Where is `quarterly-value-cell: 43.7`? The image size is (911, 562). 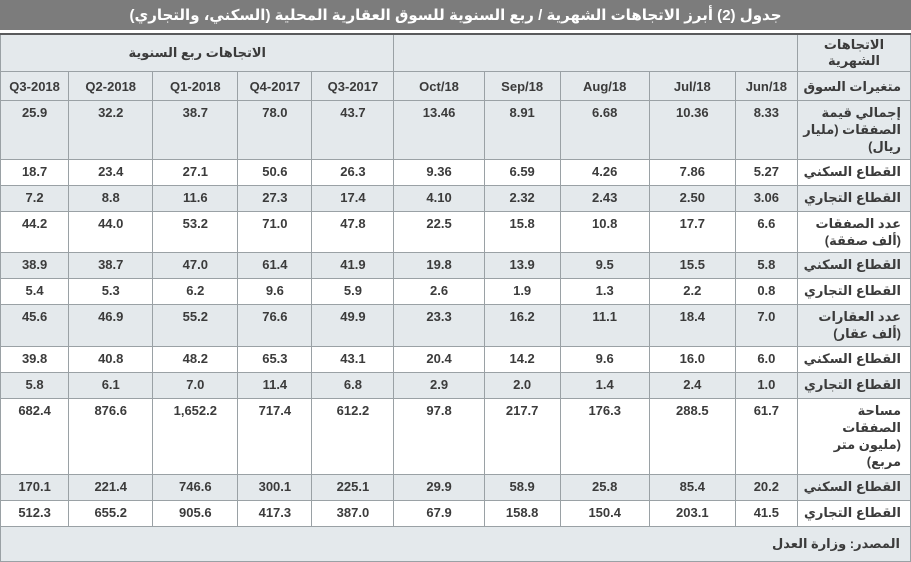
quarterly-value-cell: 43.7 is located at coordinates (353, 130).